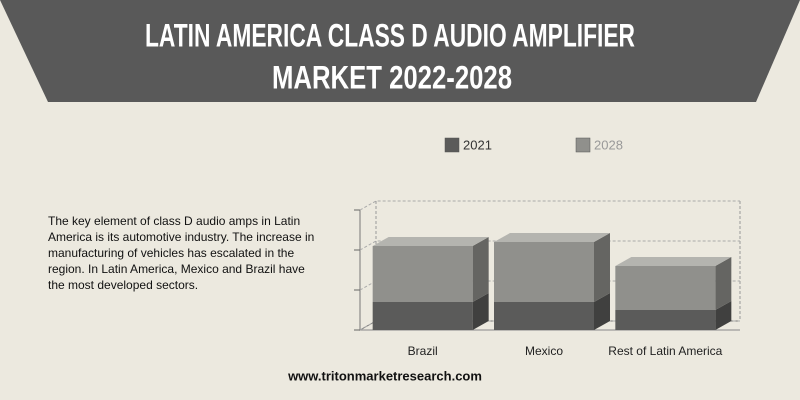 This screenshot has width=800, height=400. What do you see at coordinates (665, 351) in the screenshot?
I see `x-tick-label: Rest of Latin America` at bounding box center [665, 351].